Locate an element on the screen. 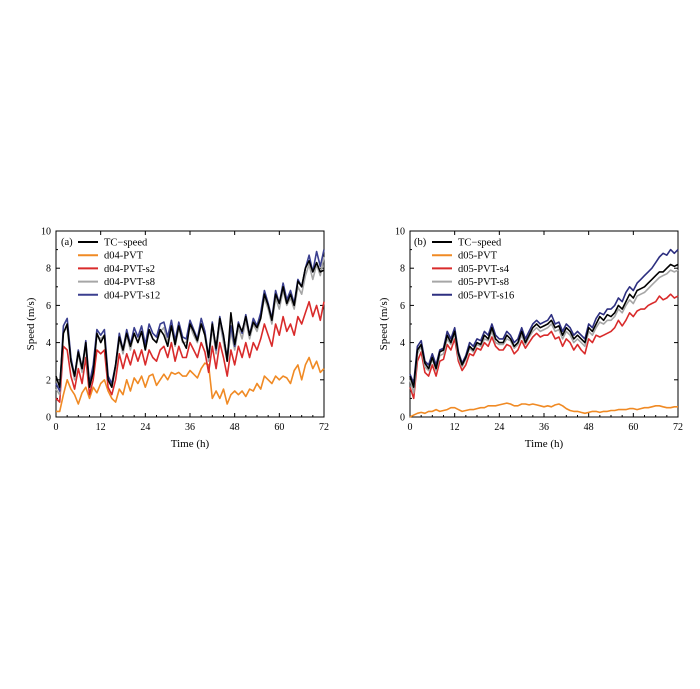 The width and height of the screenshot is (700, 689). plot-frame is located at coordinates (544, 324).